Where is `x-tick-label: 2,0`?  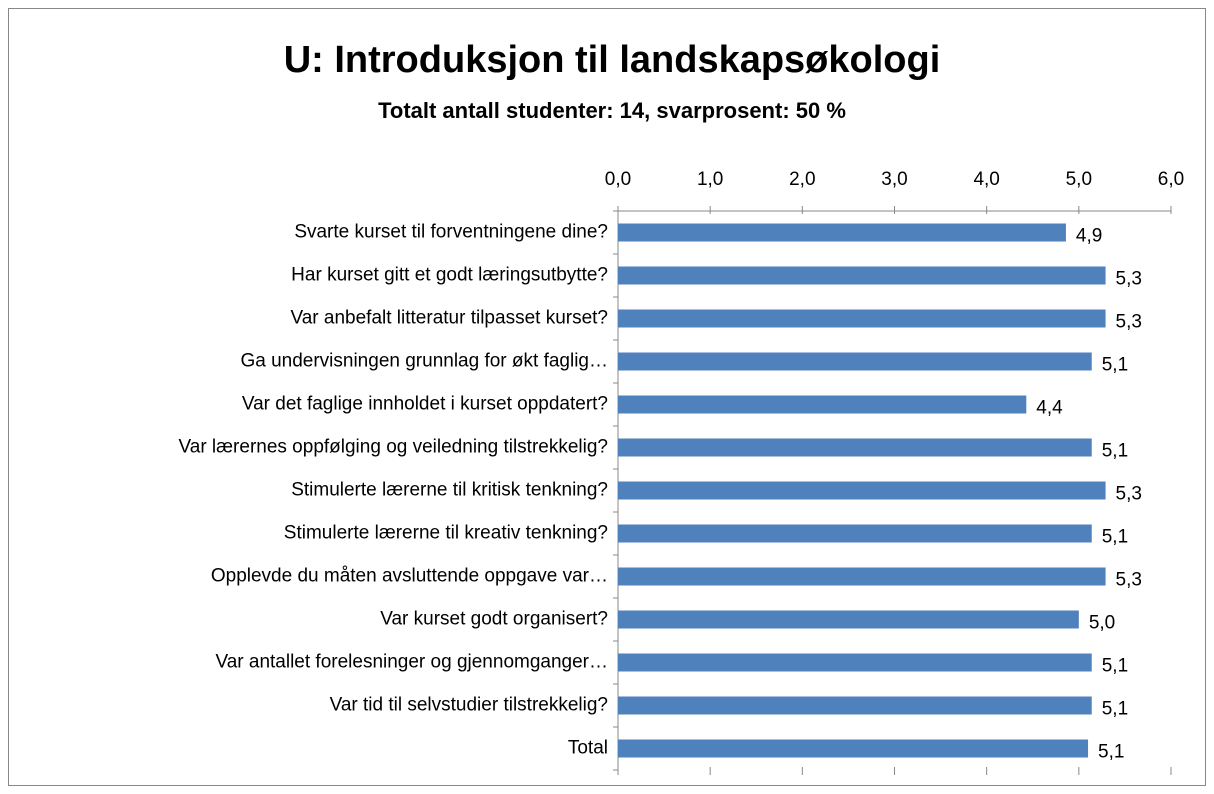
x-tick-label: 2,0 is located at coordinates (802, 179).